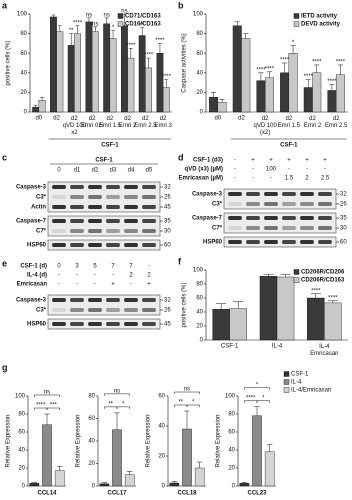 The image size is (352, 500). What do you see at coordinates (289, 146) in the screenshot?
I see `group-label: CSF-1` at bounding box center [289, 146].